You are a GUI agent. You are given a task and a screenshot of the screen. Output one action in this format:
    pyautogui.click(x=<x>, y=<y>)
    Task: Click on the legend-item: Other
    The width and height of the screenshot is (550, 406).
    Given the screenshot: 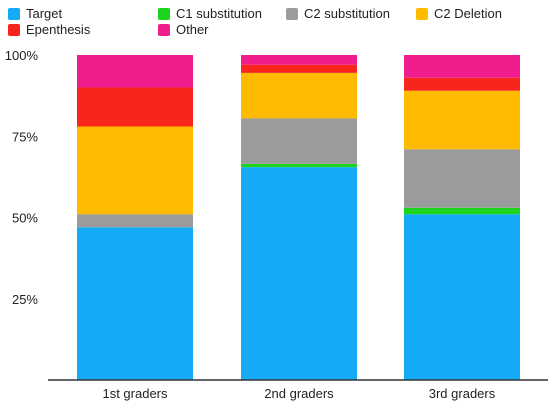 What is the action you would take?
    pyautogui.click(x=183, y=29)
    